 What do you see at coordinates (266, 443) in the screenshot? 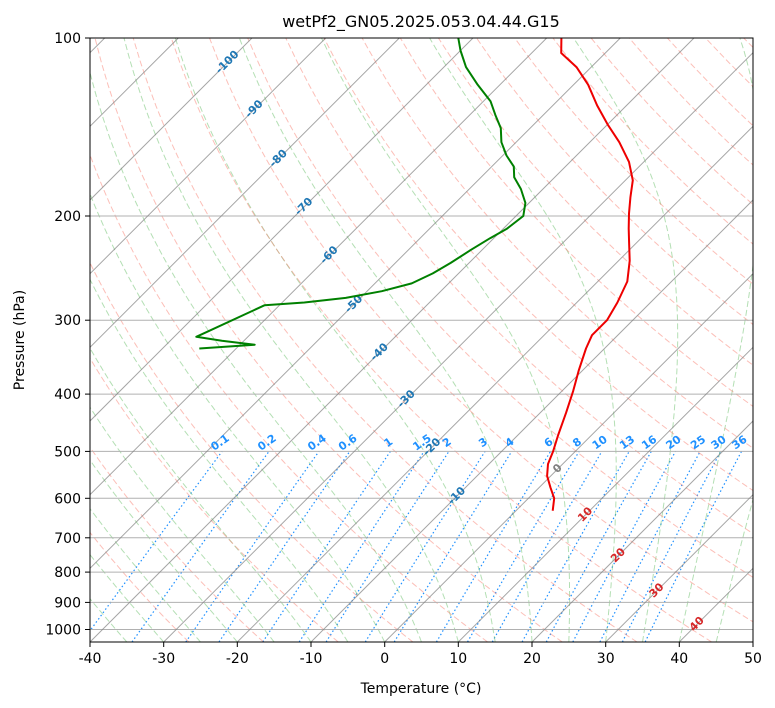
I see `mixing-ratio-label: 0.2` at bounding box center [266, 443].